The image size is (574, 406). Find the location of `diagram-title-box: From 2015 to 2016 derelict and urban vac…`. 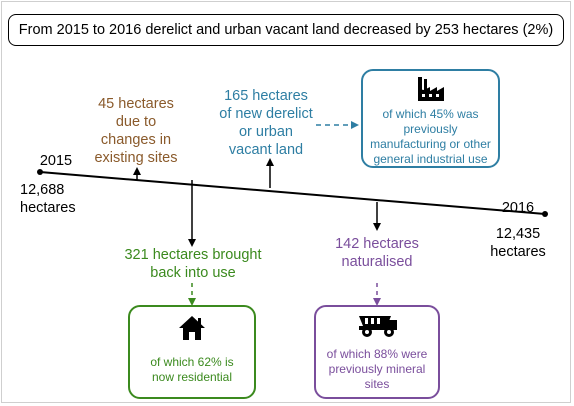

diagram-title-box: From 2015 to 2016 derelict and urban vac… is located at coordinates (286, 30).